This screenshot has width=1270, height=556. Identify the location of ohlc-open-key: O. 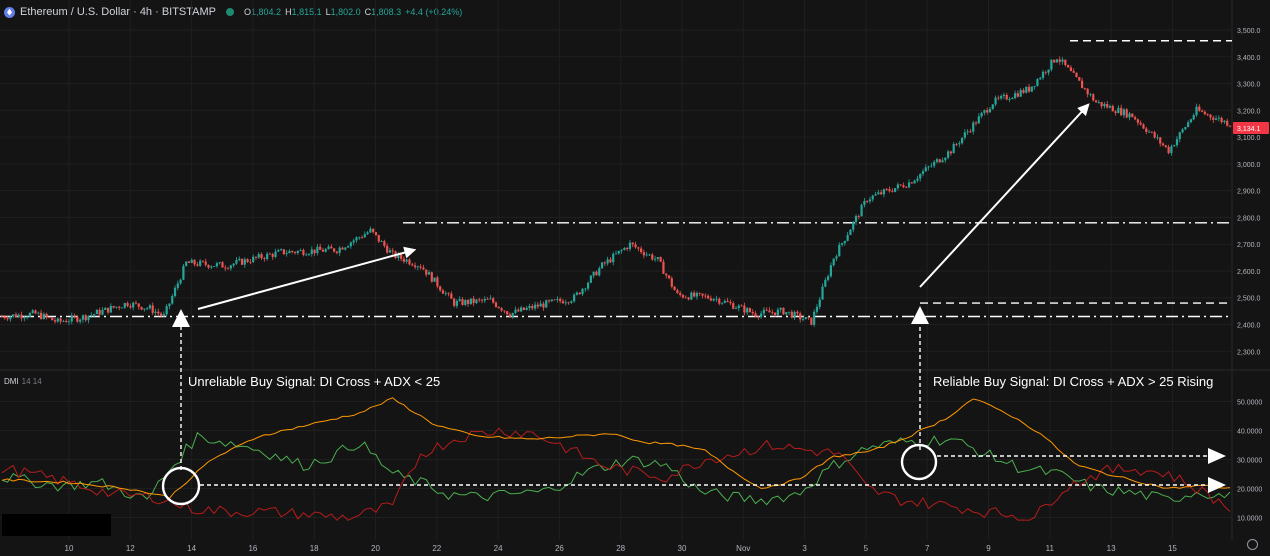
(248, 12).